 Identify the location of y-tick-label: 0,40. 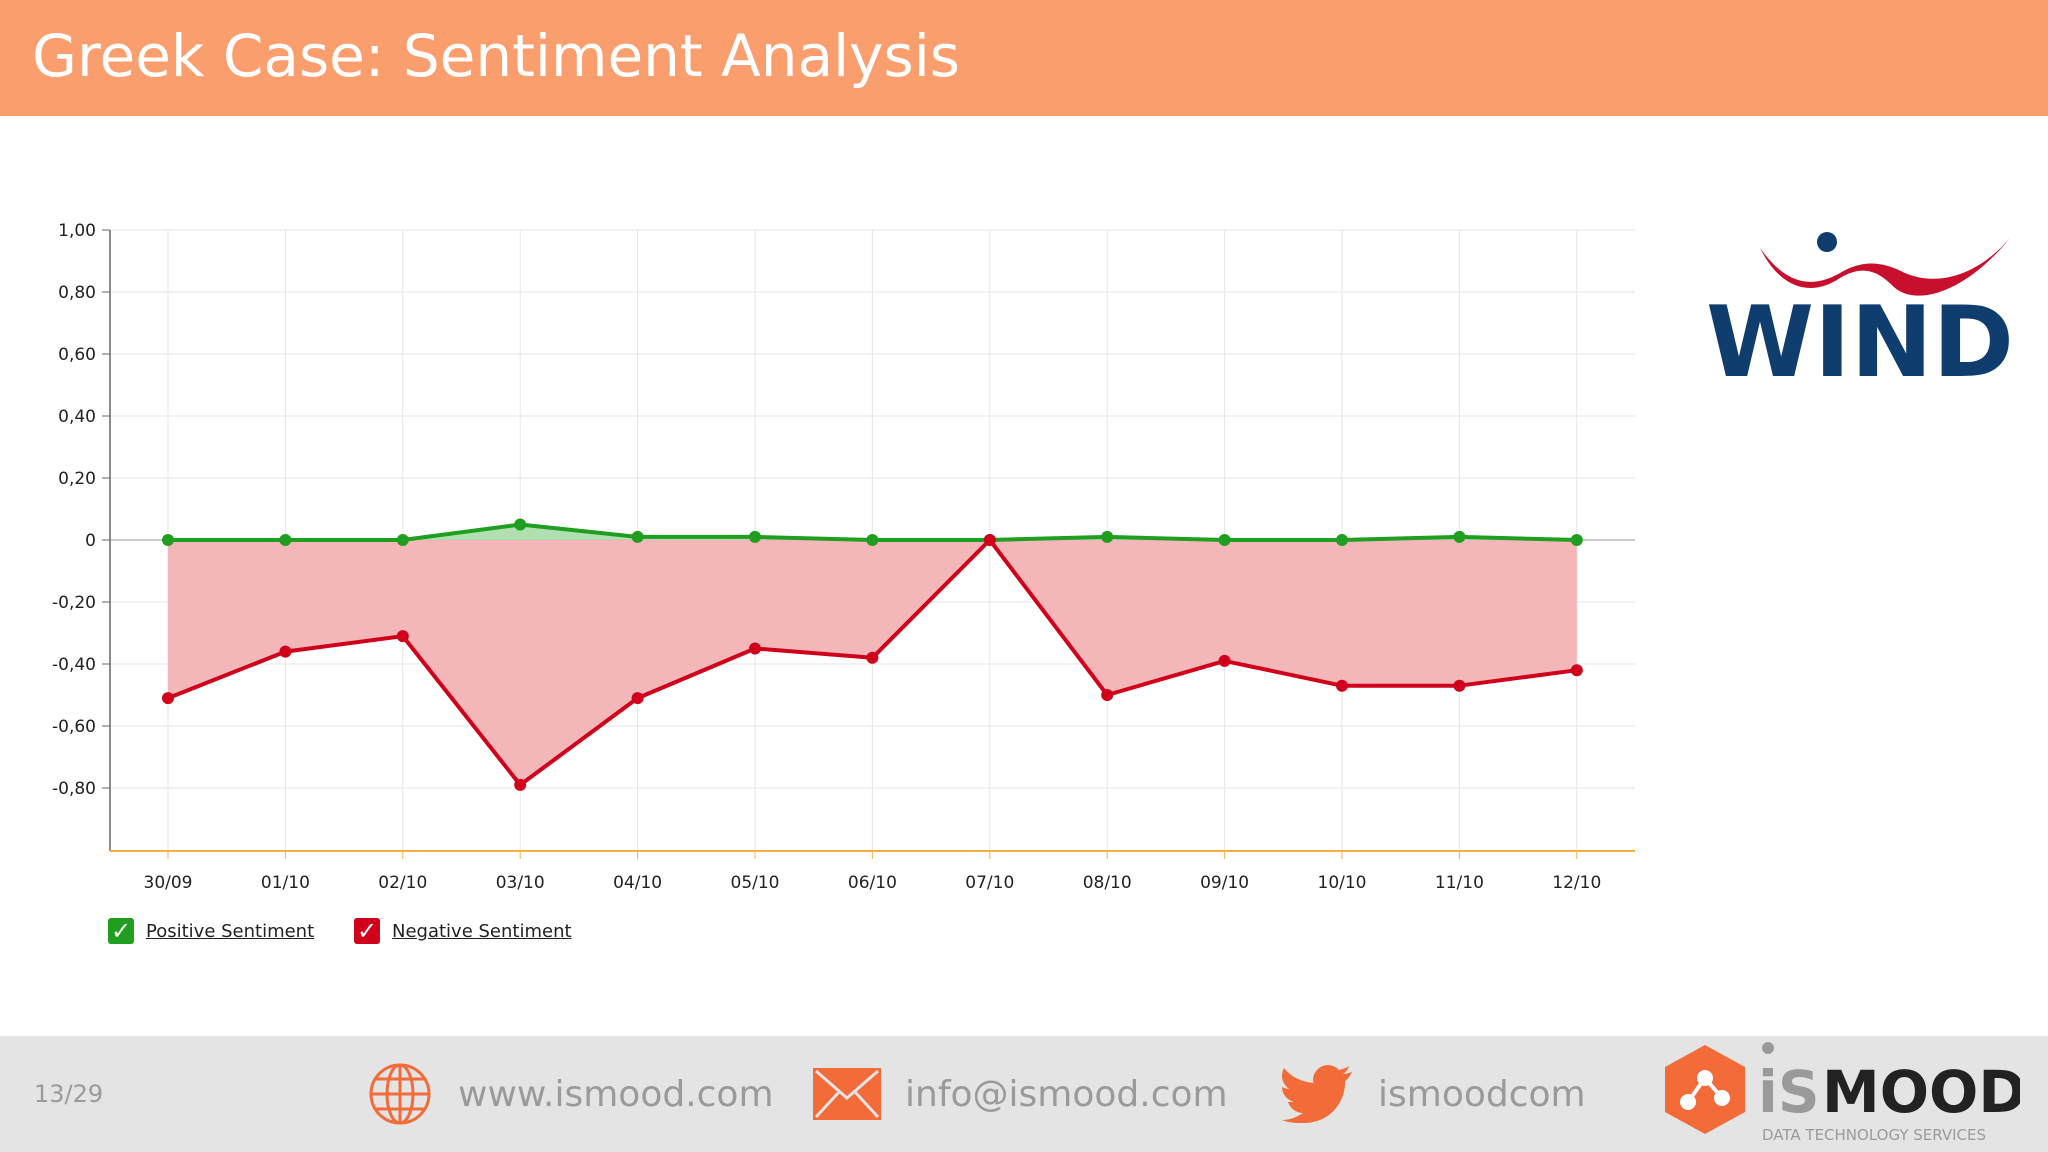
(77, 417).